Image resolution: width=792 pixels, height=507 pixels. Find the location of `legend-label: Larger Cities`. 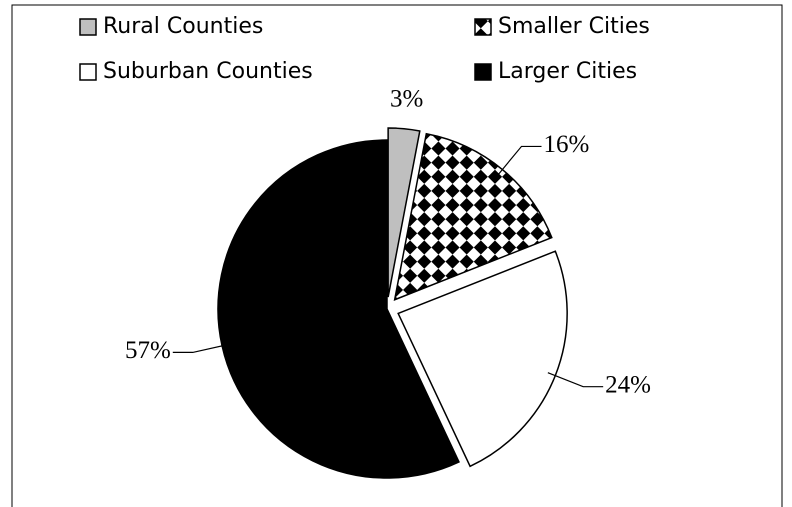

legend-label: Larger Cities is located at coordinates (567, 71).